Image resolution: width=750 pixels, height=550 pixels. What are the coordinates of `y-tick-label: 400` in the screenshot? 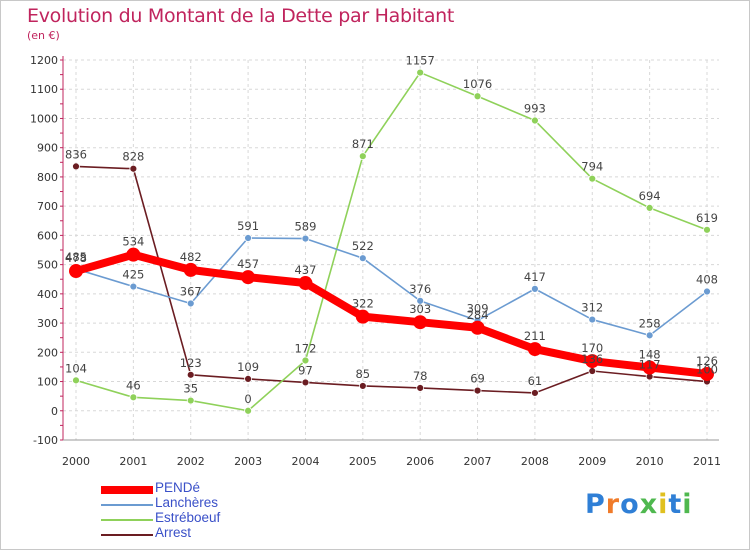 It's located at (47, 294).